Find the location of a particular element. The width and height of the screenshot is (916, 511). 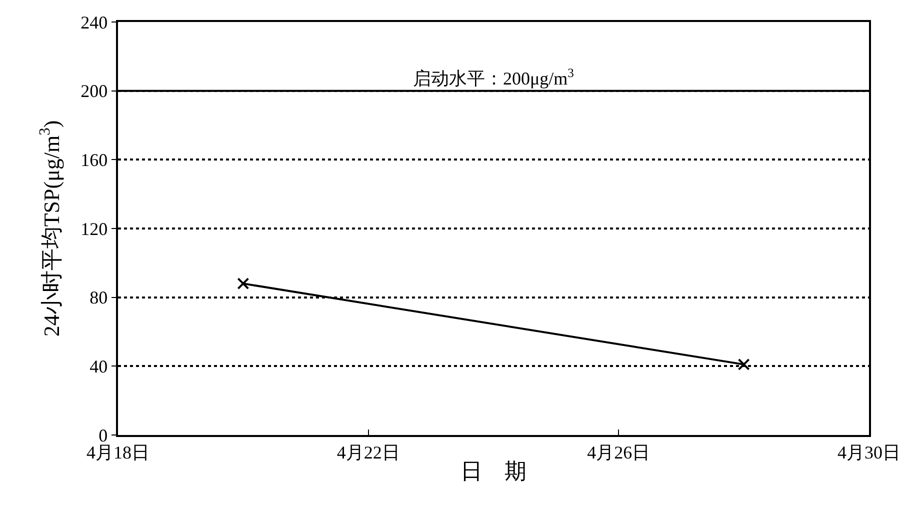

y-tick-label: 80 is located at coordinates (99, 298).